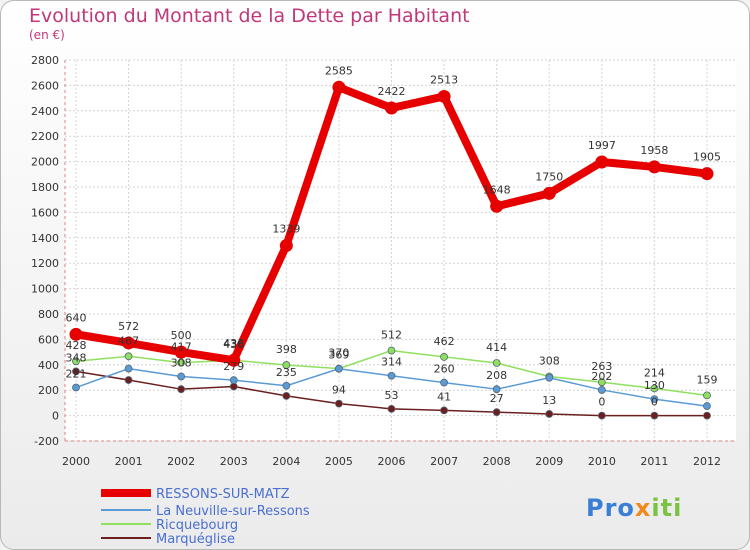 The width and height of the screenshot is (750, 550). I want to click on chart-subtitle: (en €), so click(47, 35).